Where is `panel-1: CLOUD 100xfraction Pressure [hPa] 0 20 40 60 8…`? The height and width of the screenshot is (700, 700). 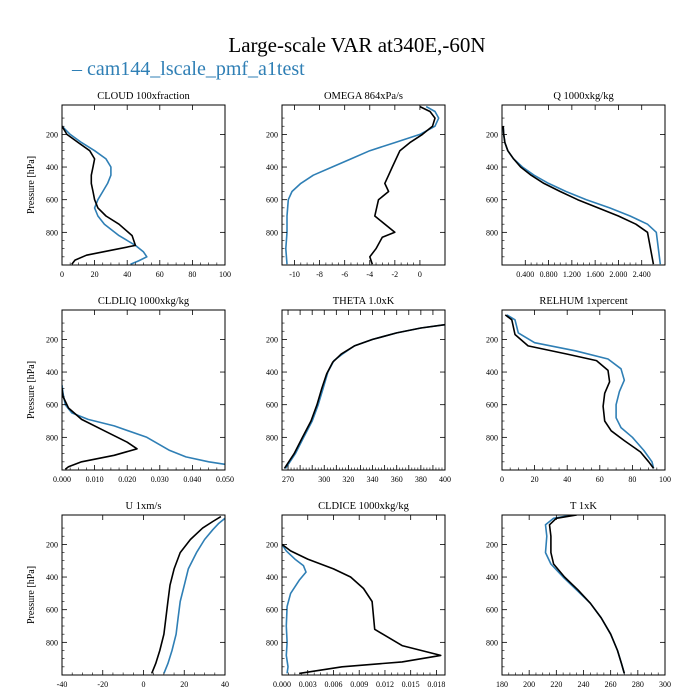 panel-1: CLOUD 100xfraction Pressure [hPa] 0 20 40 60 8… is located at coordinates (128, 185).